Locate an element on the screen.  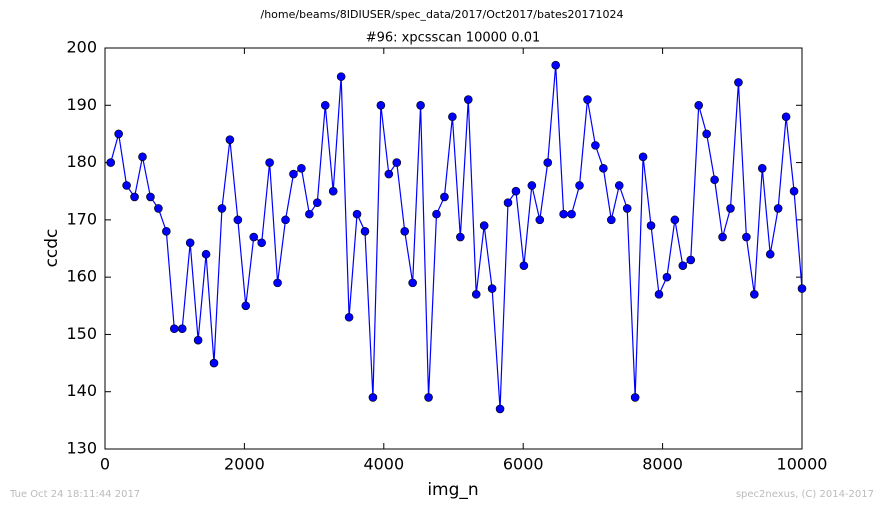
footer-right: spec2nexus, (C) 2014-2017 is located at coordinates (805, 494).